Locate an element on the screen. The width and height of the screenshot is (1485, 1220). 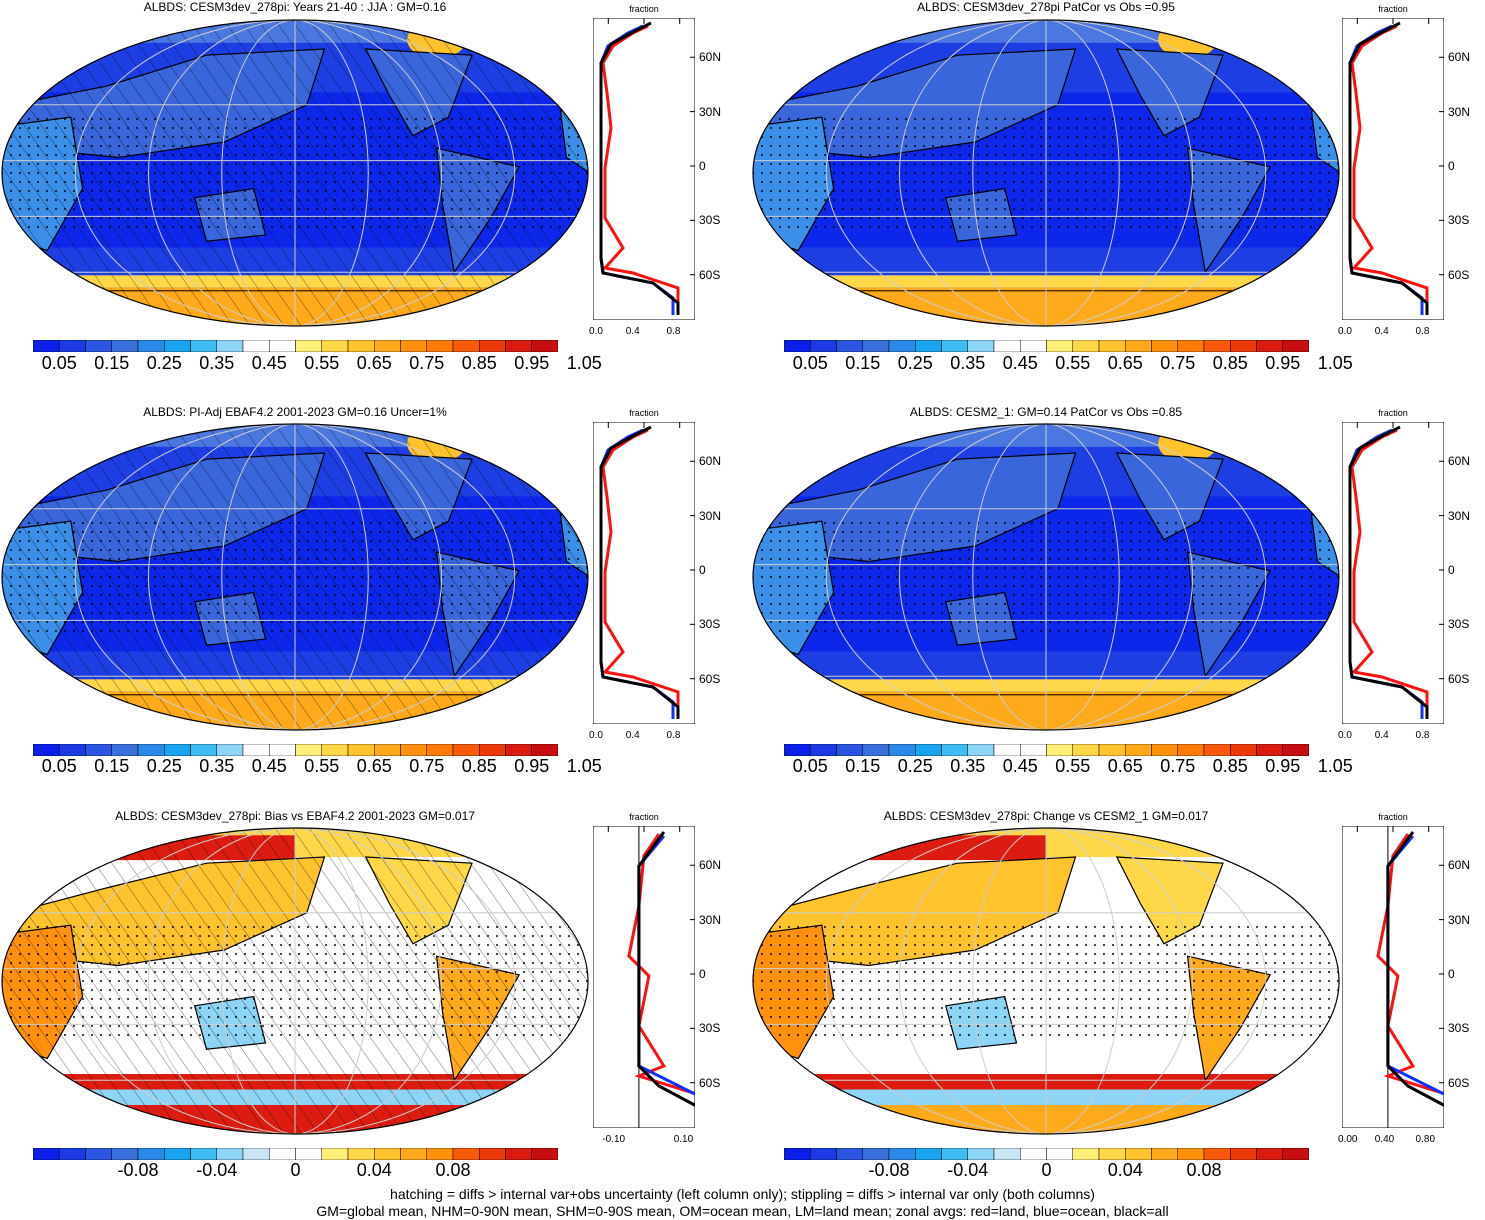
map-p1 is located at coordinates (295, 173).